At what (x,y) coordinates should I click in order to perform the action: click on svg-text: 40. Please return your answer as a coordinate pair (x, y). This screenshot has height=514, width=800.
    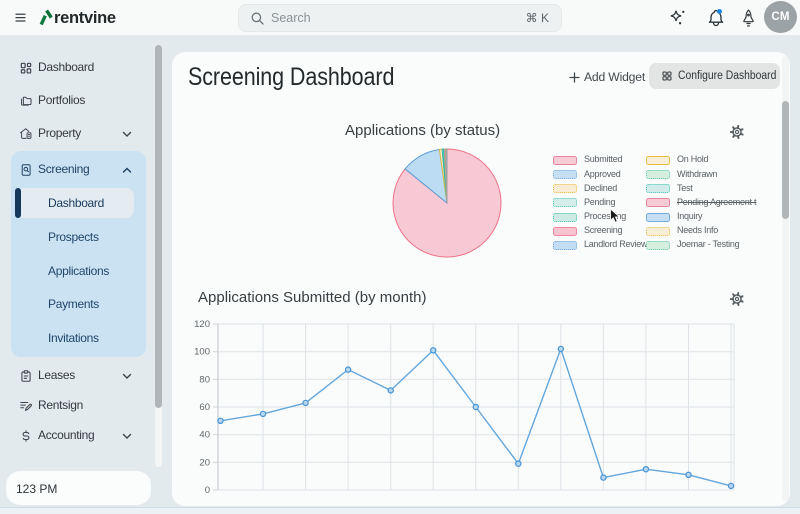
    Looking at the image, I should click on (204, 435).